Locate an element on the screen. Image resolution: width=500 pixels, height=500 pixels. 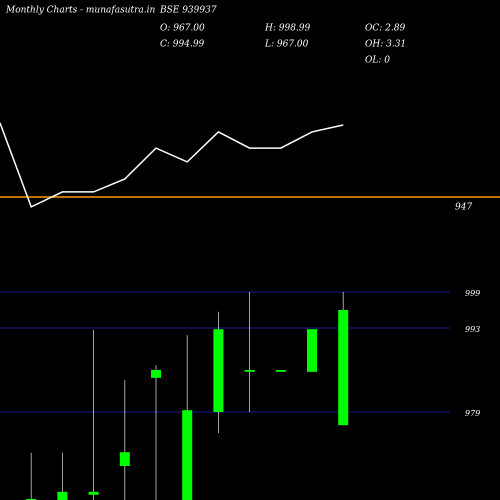
oc: OC: 2.89 is located at coordinates (385, 29).